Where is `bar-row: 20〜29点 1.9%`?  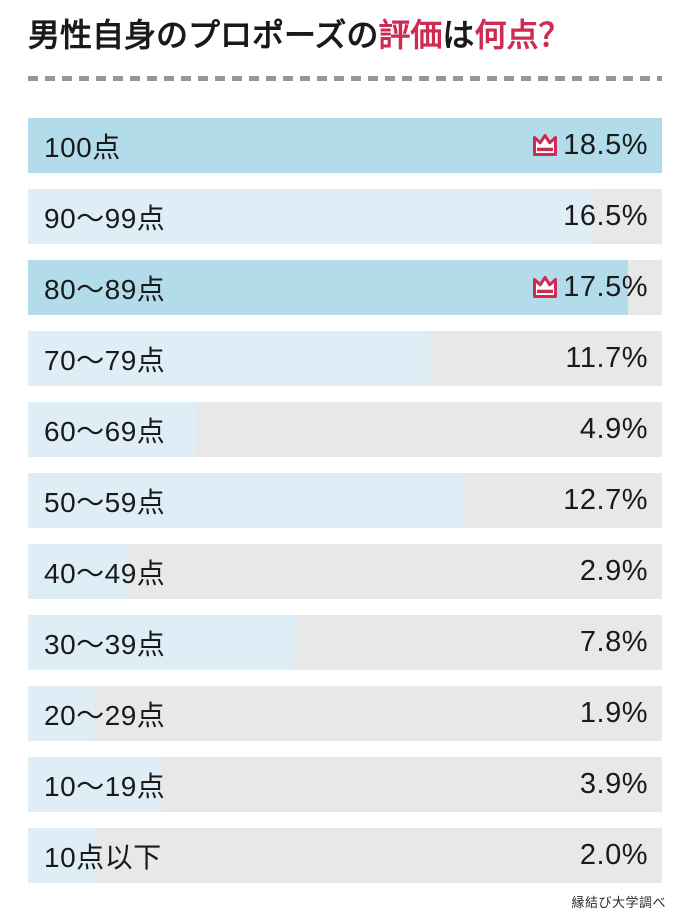 bar-row: 20〜29点 1.9% is located at coordinates (345, 713).